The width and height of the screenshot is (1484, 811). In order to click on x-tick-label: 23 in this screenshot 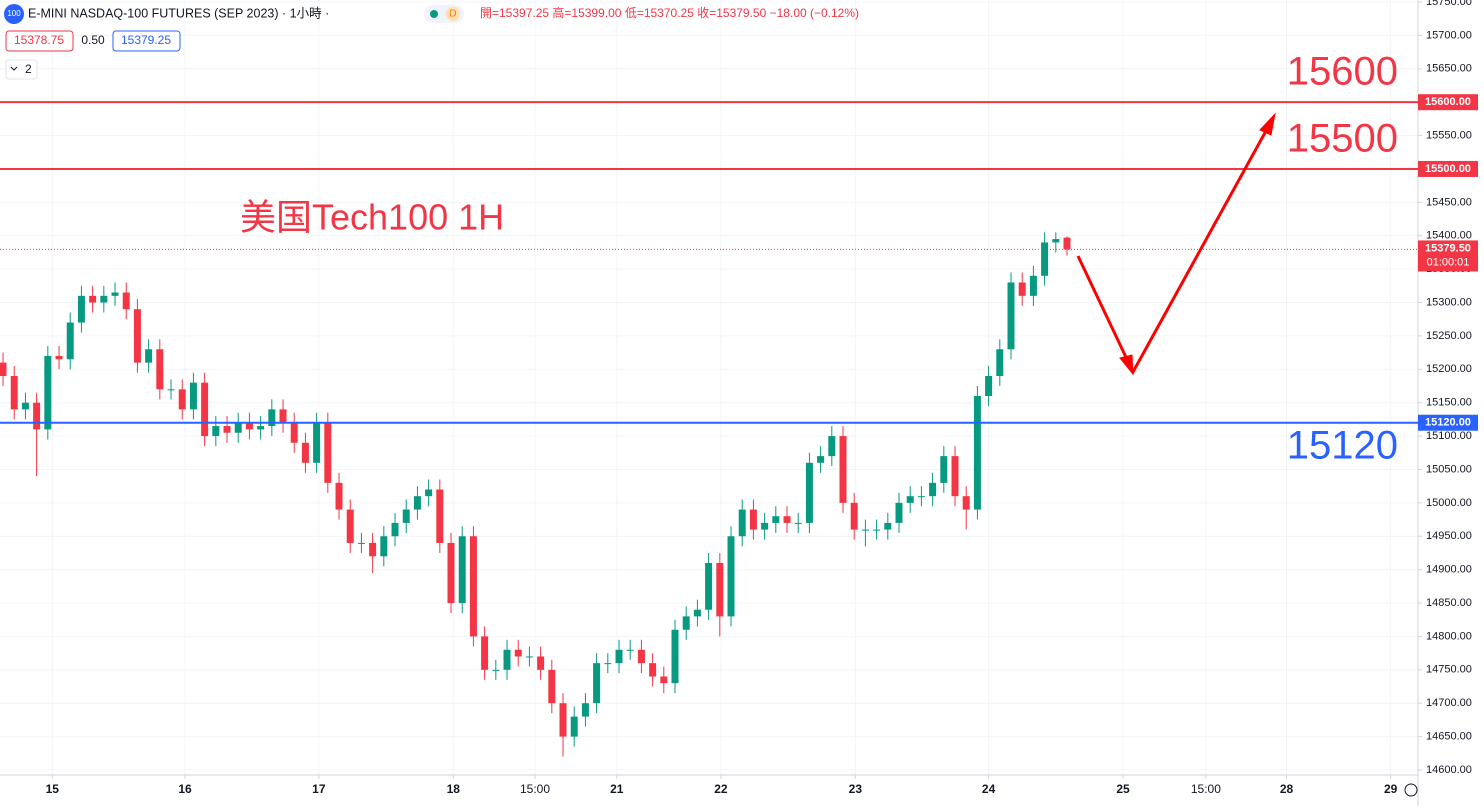, I will do `click(856, 789)`.